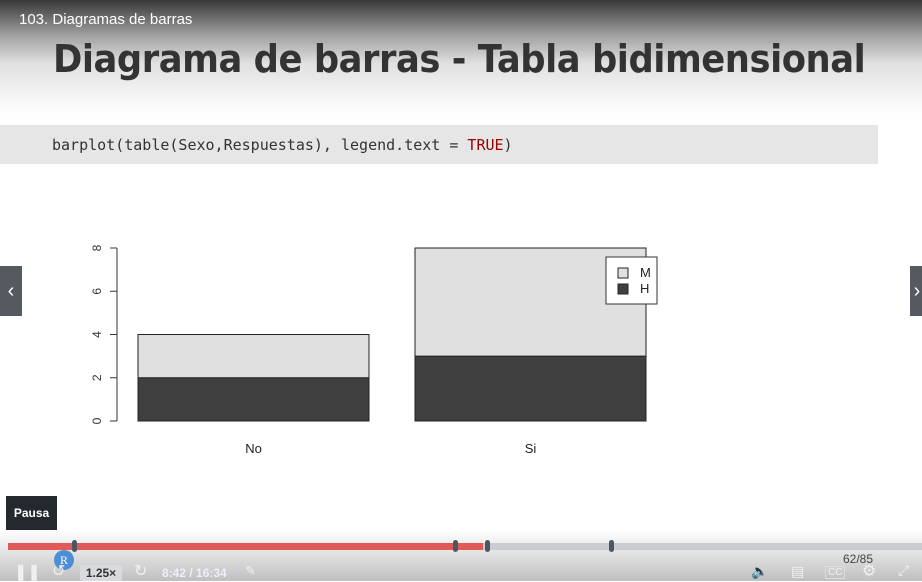  What do you see at coordinates (531, 448) in the screenshot?
I see `x-category-label: Si` at bounding box center [531, 448].